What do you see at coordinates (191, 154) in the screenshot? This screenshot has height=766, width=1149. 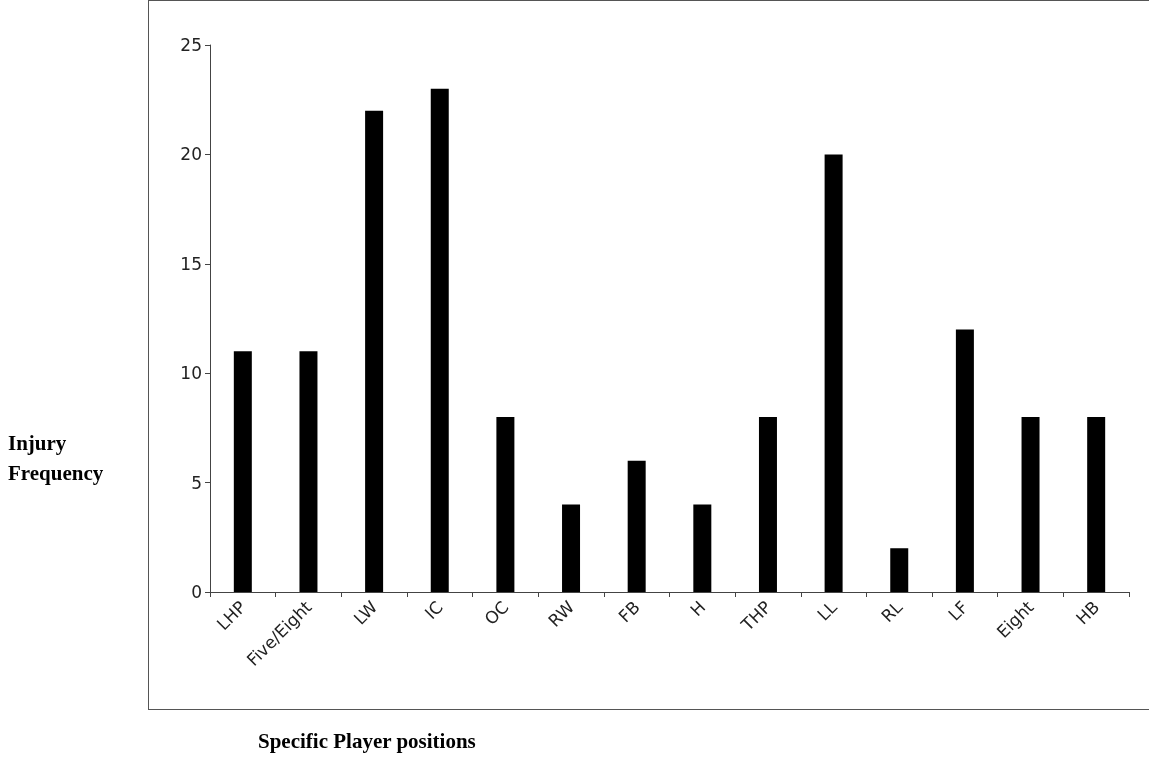 I see `y-tick-label: 20` at bounding box center [191, 154].